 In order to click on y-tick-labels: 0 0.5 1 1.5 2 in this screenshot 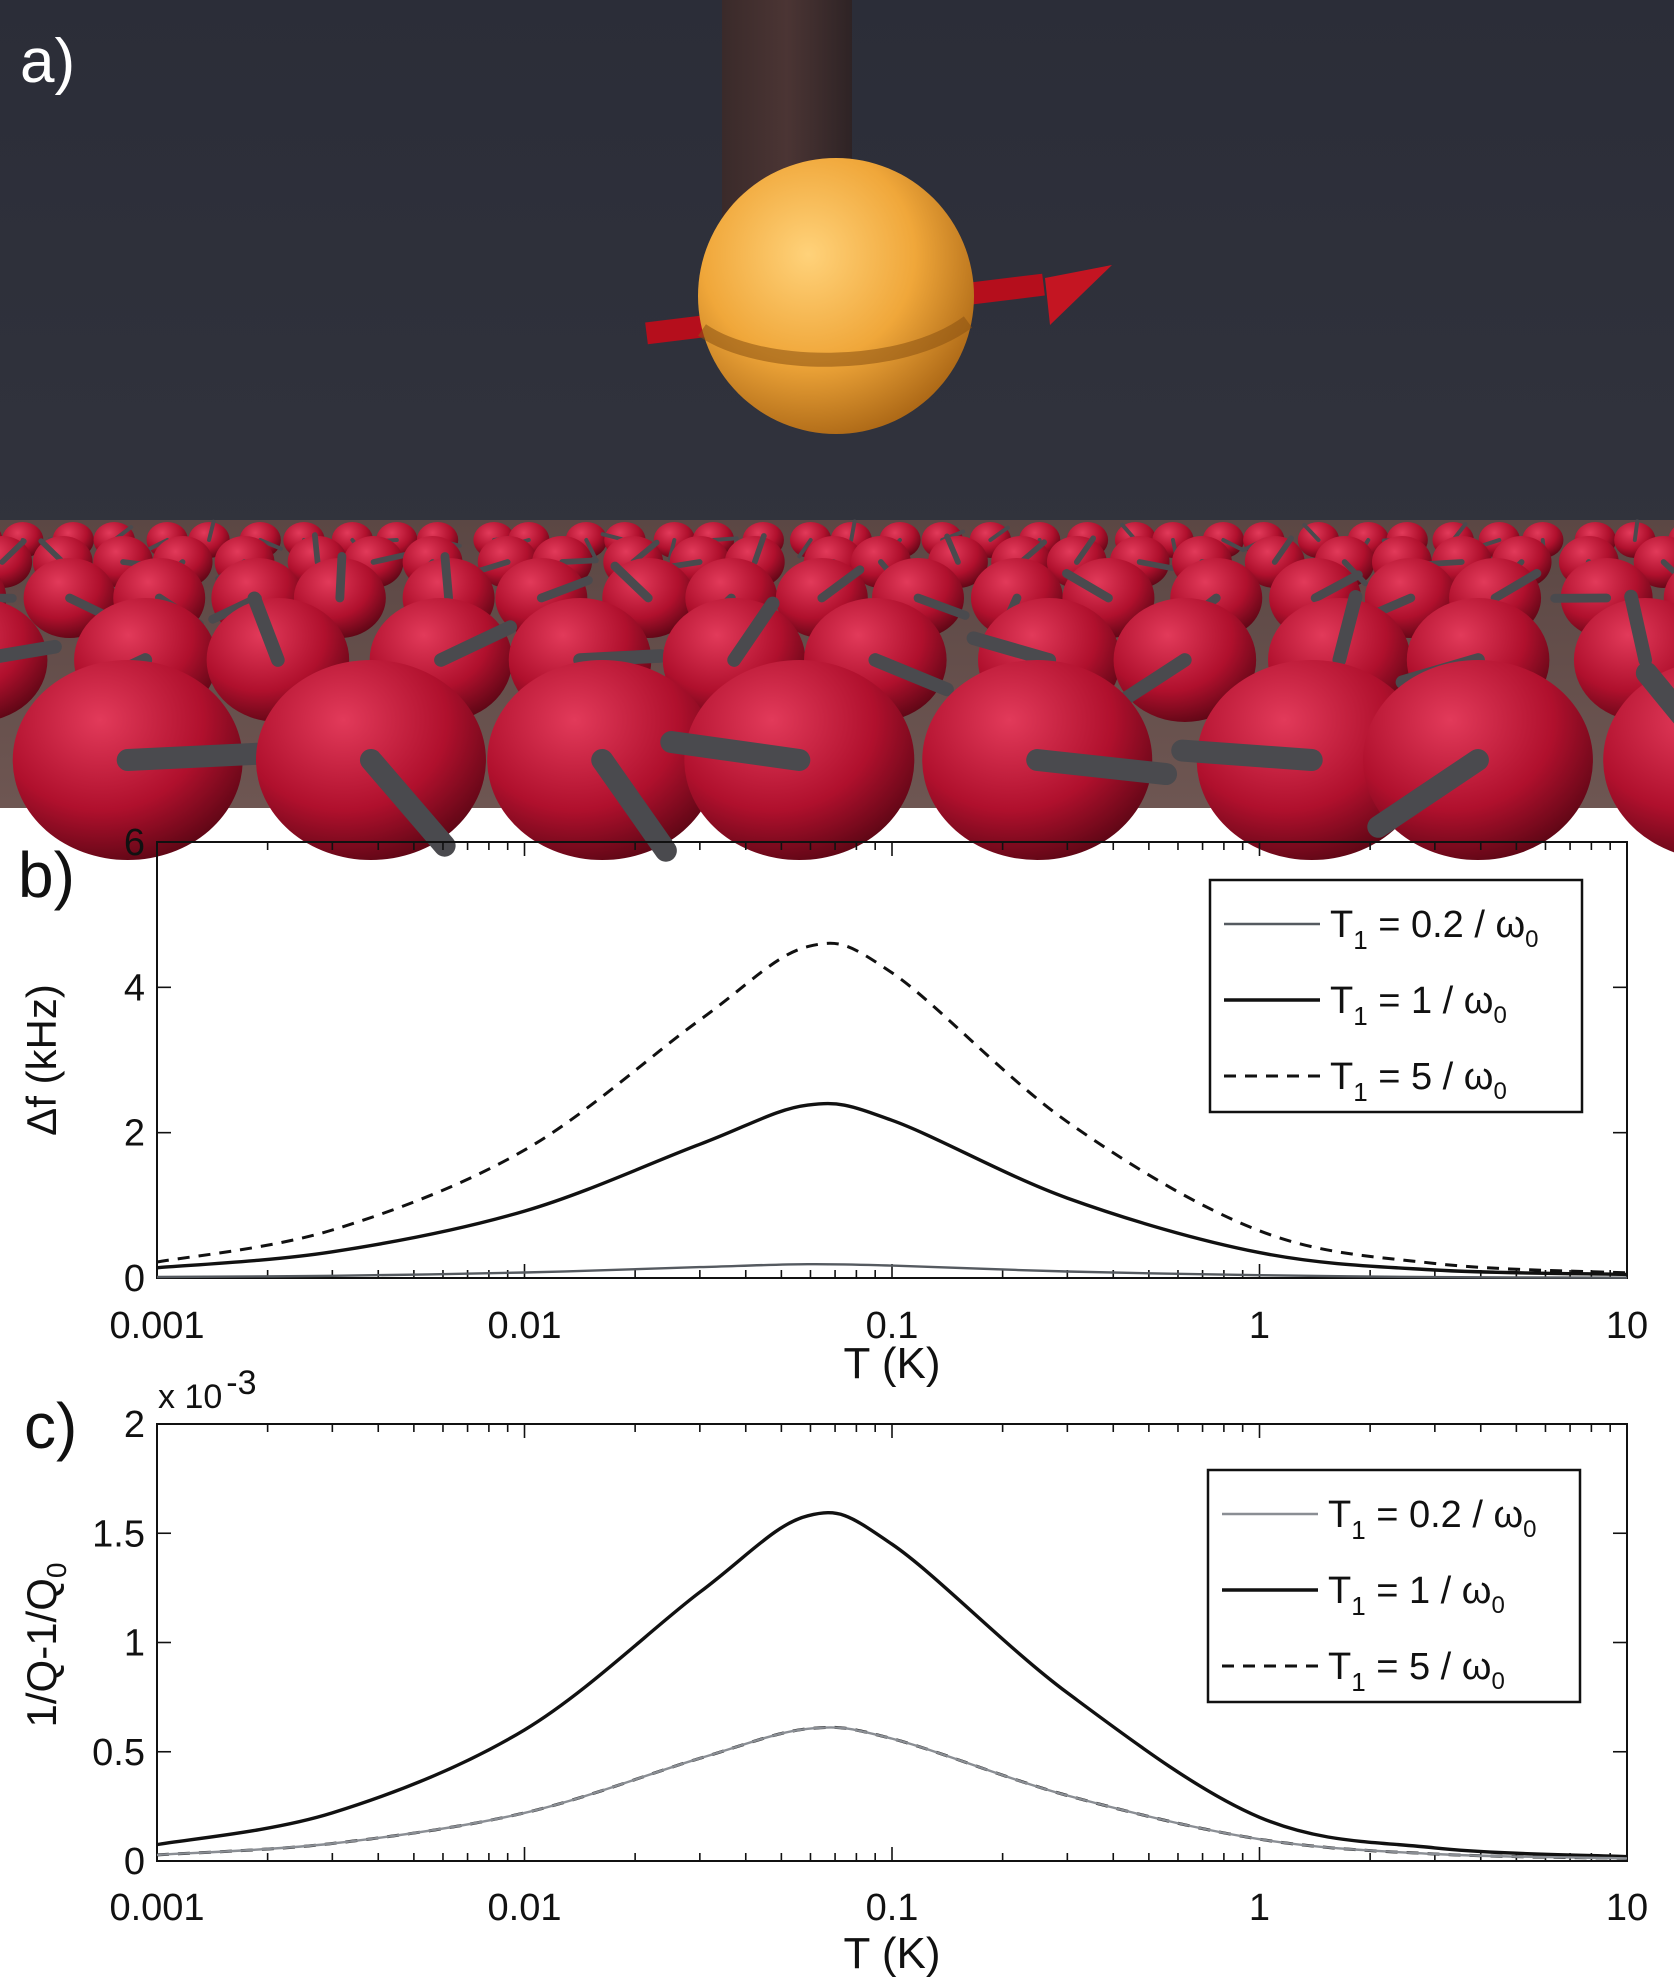, I will do `click(118, 1643)`.